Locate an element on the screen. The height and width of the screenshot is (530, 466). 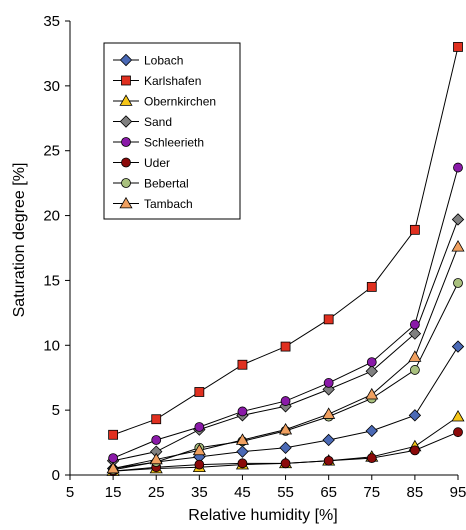
legend-marker-obernkirchen is located at coordinates (126, 100).